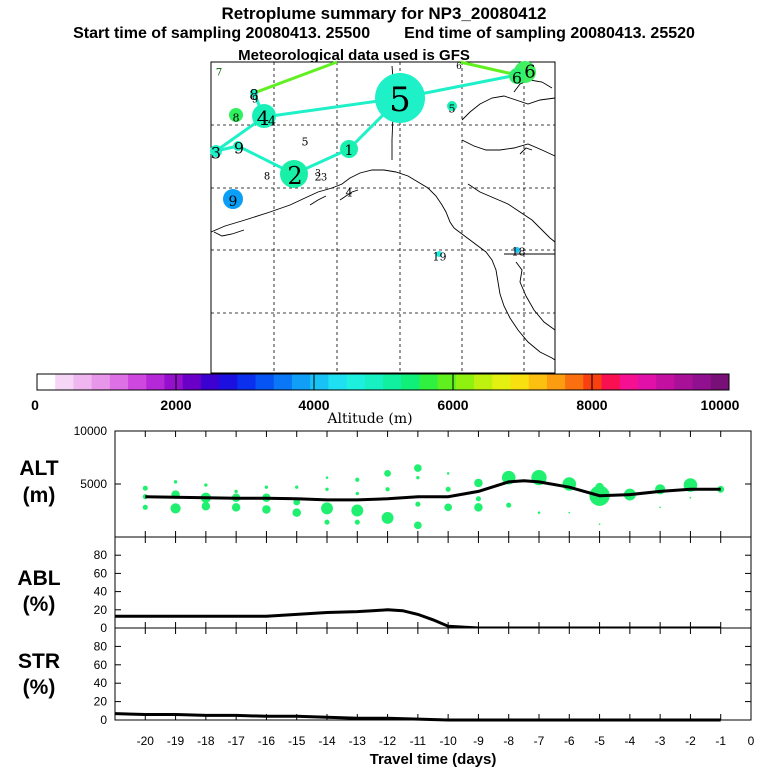 This screenshot has width=768, height=768. Describe the element at coordinates (751, 741) in the screenshot. I see `x-tick-label: 0` at that location.